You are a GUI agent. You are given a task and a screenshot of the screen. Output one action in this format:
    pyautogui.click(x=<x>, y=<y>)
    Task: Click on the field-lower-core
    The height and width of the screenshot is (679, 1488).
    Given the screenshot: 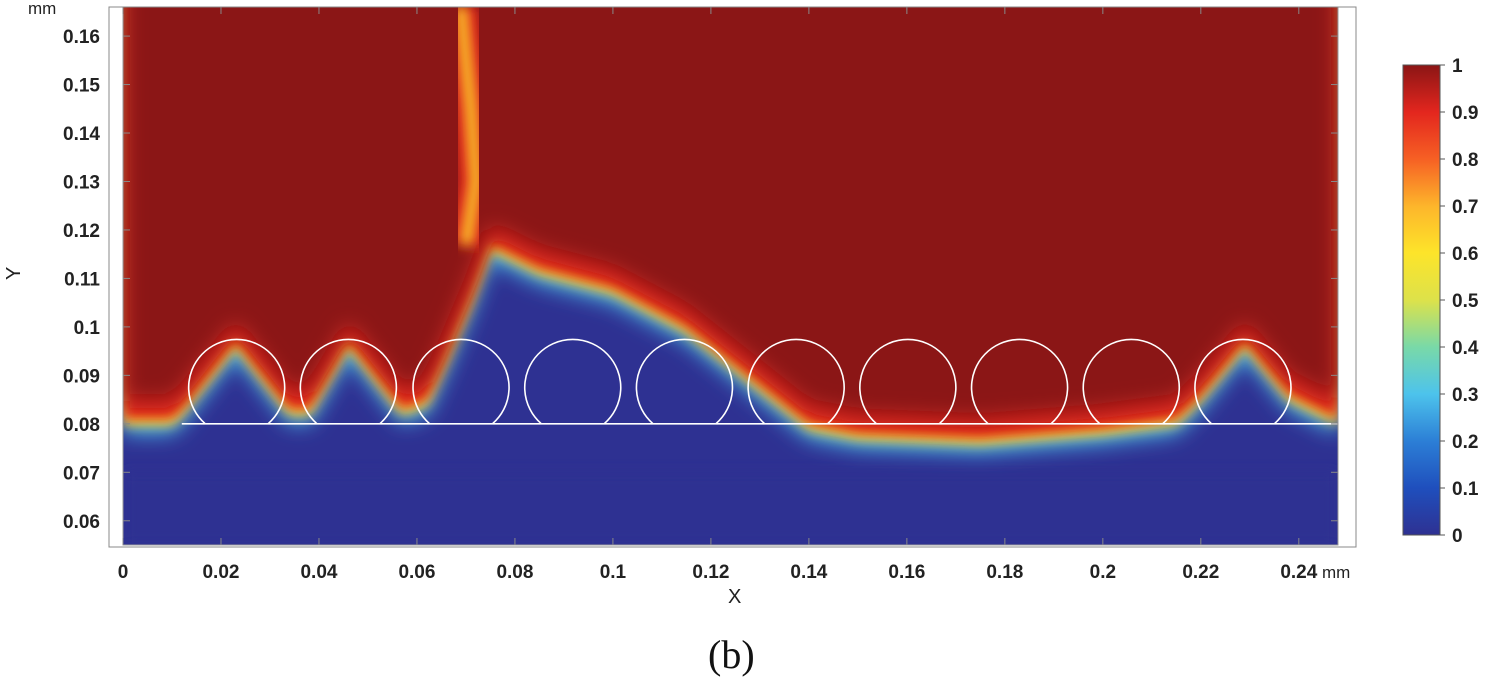 What is the action you would take?
    pyautogui.click(x=730, y=508)
    